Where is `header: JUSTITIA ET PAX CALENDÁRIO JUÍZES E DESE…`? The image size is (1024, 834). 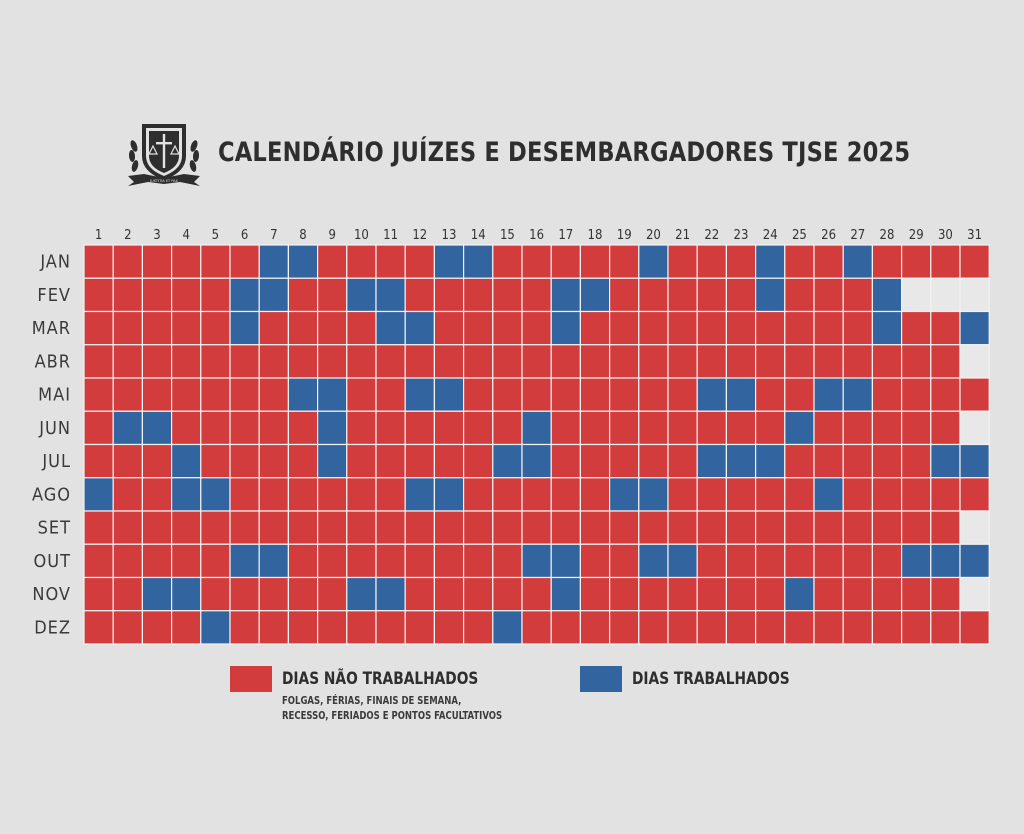
header: JUSTITIA ET PAX CALENDÁRIO JUÍZES E DESE… is located at coordinates (543, 152).